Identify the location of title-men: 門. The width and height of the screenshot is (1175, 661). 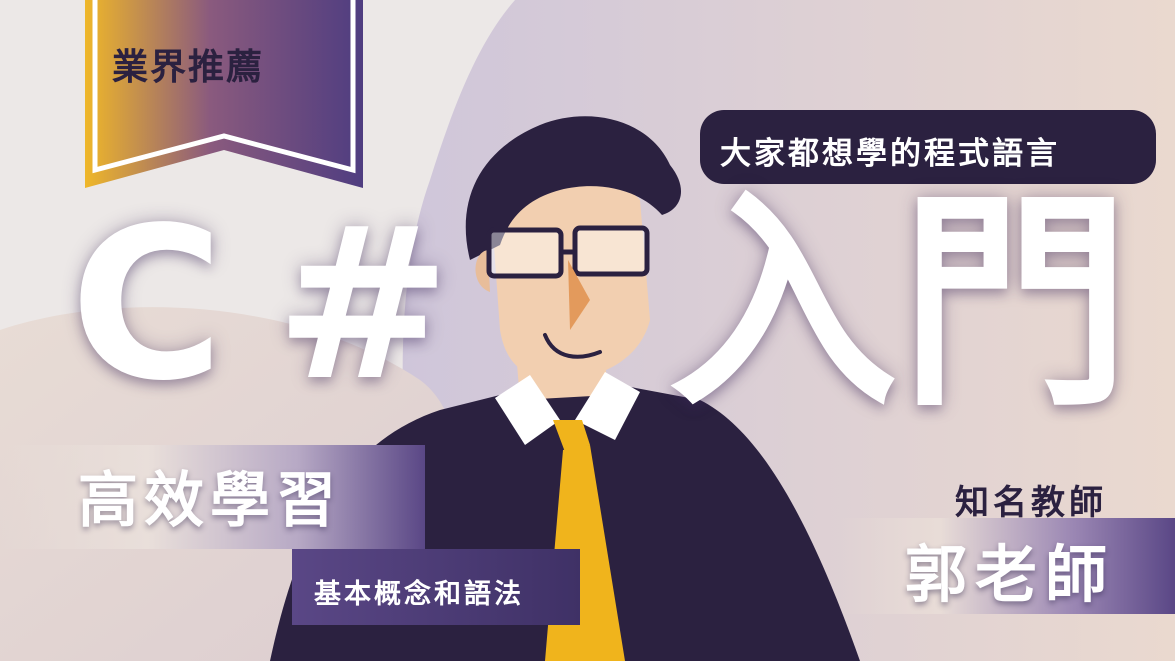
(1015, 304).